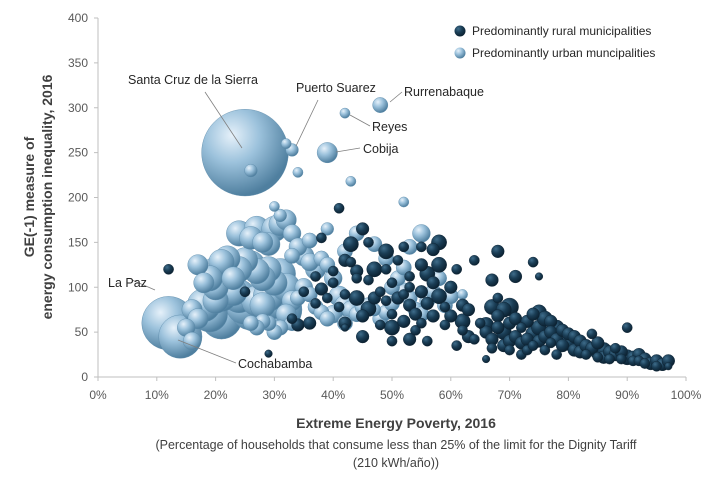 The width and height of the screenshot is (719, 484). I want to click on x-axis-subtitle-line2: (210 kWh/año)), so click(396, 463).